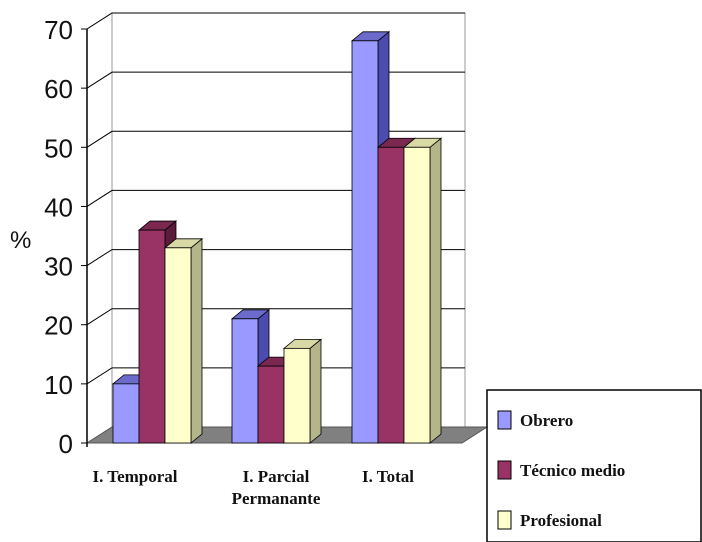  I want to click on x-category-label: I. Parcial Permanante, so click(276, 487).